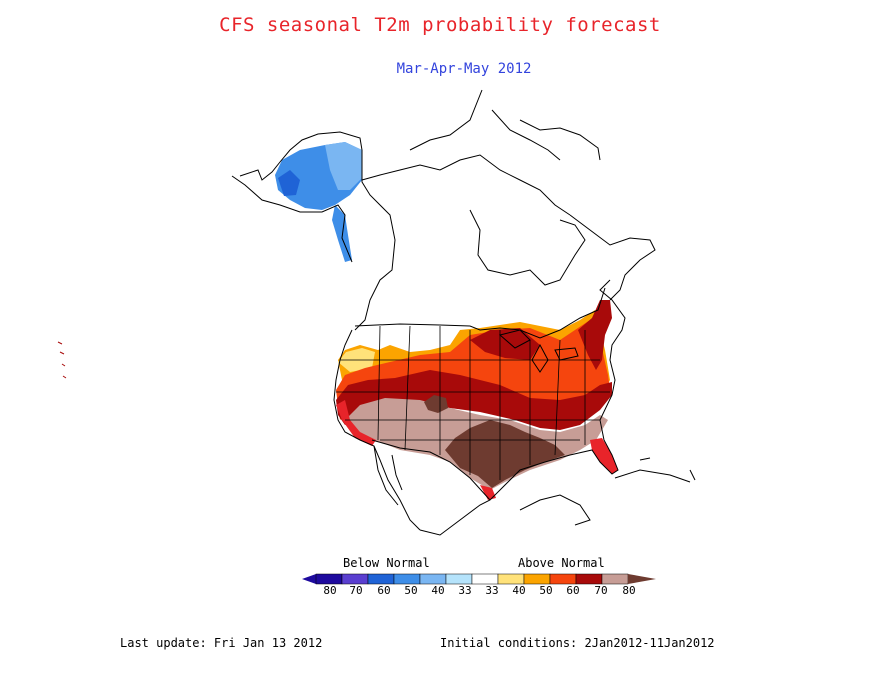  I want to click on shade-florida, so click(604, 456).